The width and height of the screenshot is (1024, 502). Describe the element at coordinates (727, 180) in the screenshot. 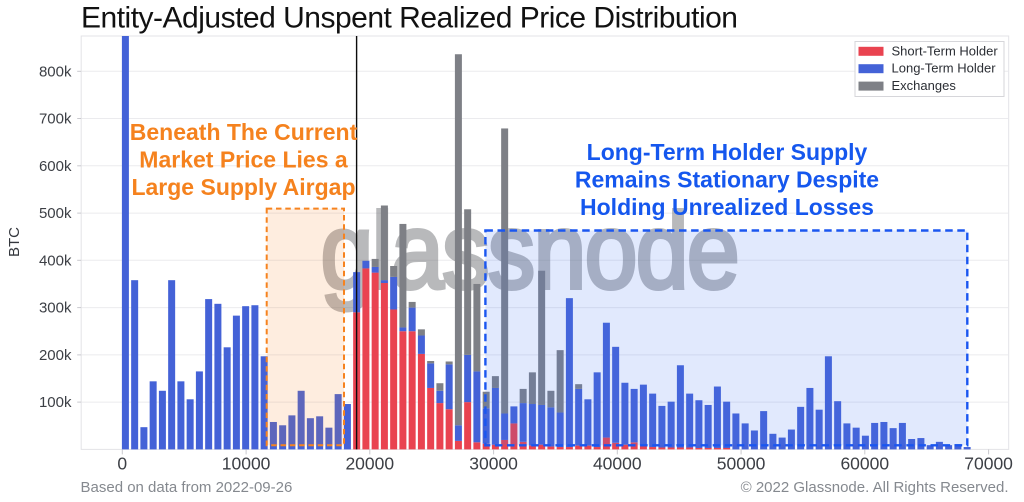

I see `svg-text: Remains Stationary Despite` at that location.